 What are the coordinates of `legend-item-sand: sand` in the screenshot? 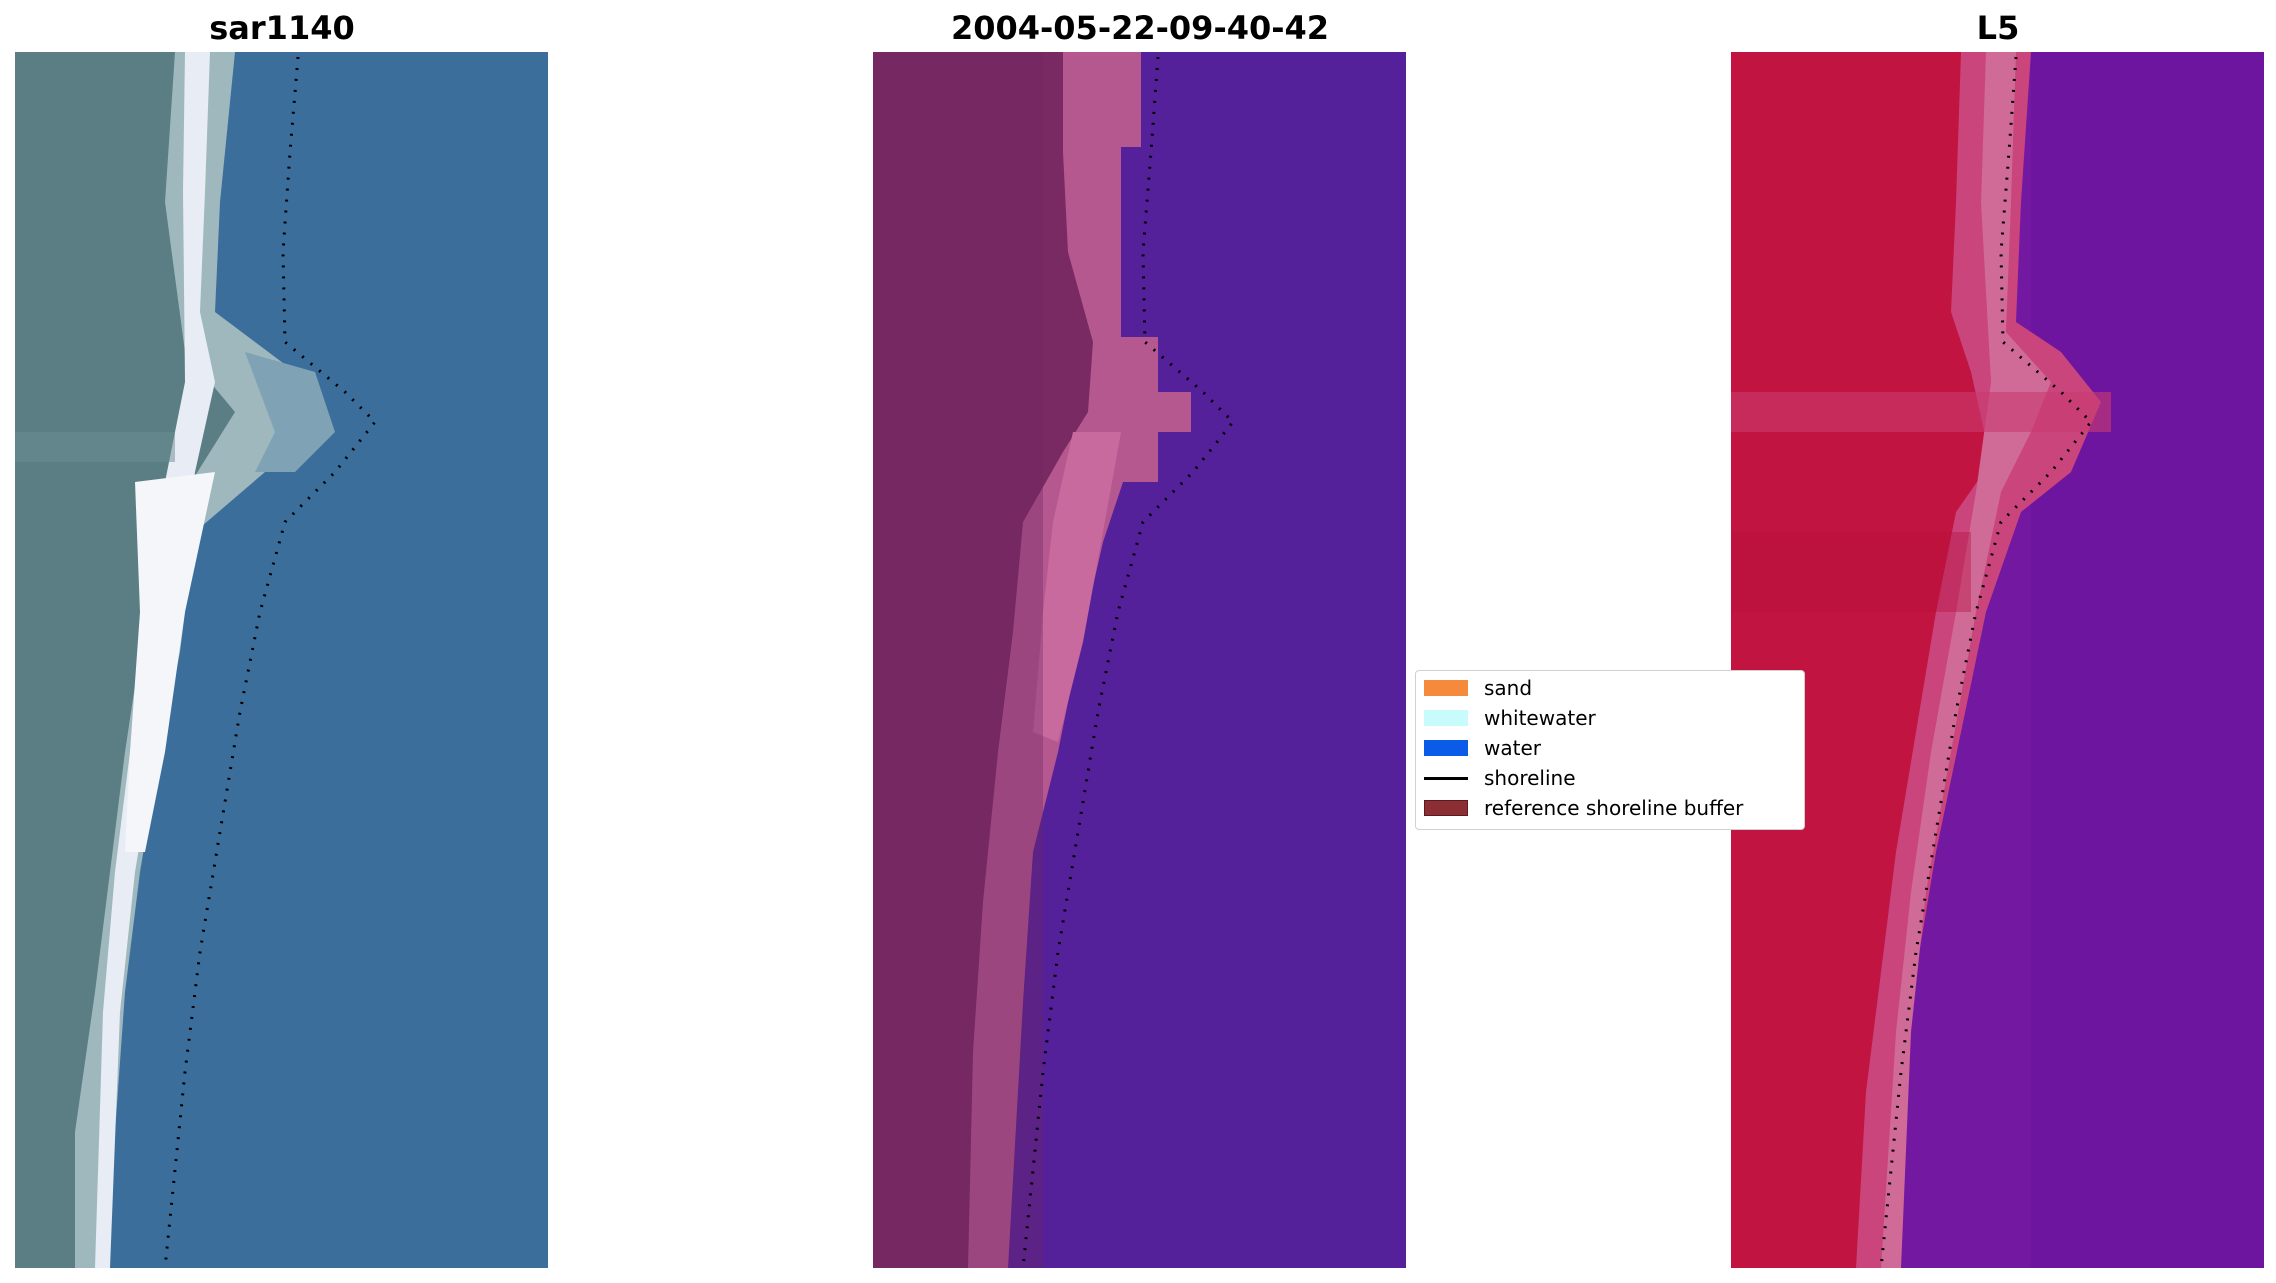 It's located at (1478, 688).